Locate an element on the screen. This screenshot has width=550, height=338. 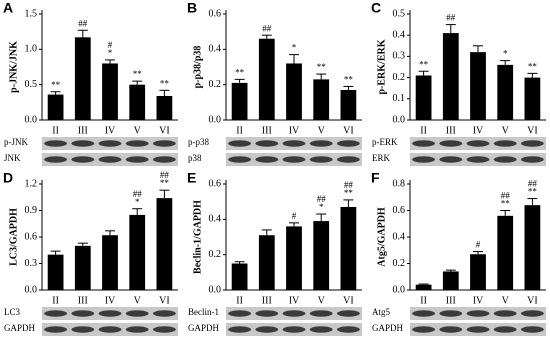
y-tick-label: 0.6 is located at coordinates (31, 236).